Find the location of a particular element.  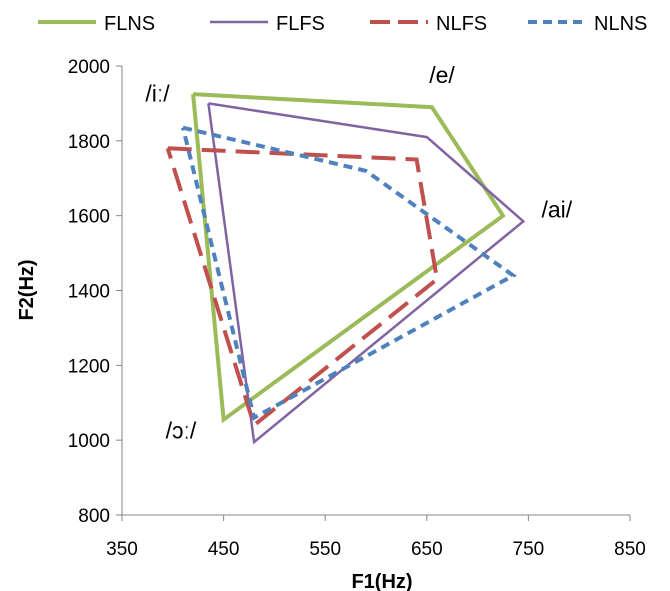

vowel-label: /ai/ is located at coordinates (557, 210).